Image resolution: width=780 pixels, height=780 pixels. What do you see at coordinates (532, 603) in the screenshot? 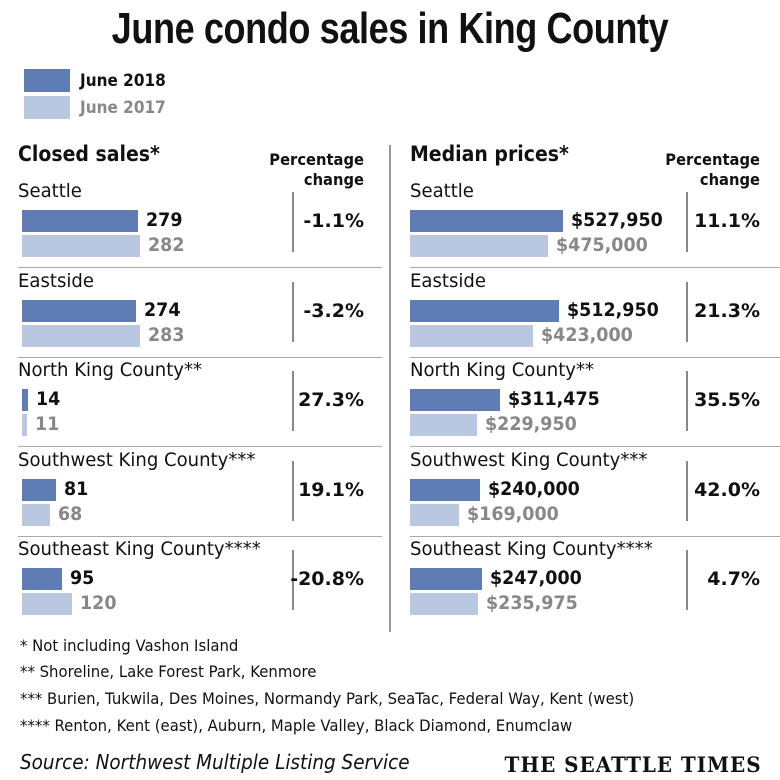
I see `value-label-2017: $235,975` at bounding box center [532, 603].